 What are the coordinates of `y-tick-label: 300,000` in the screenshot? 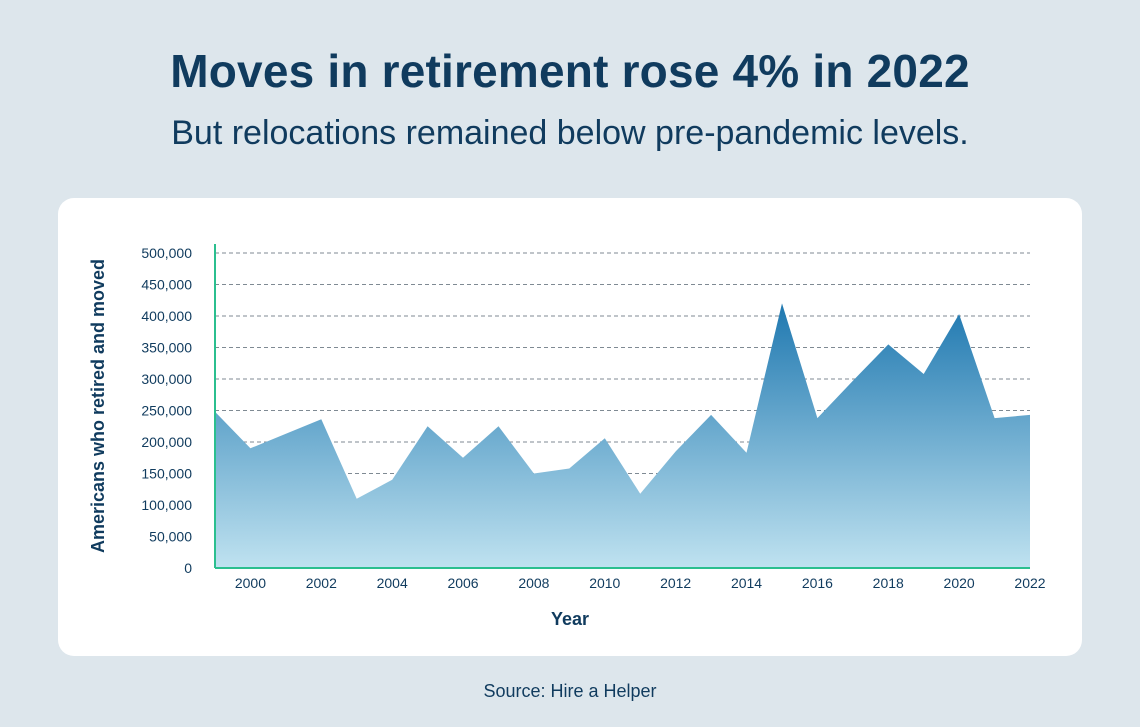 It's located at (166, 379).